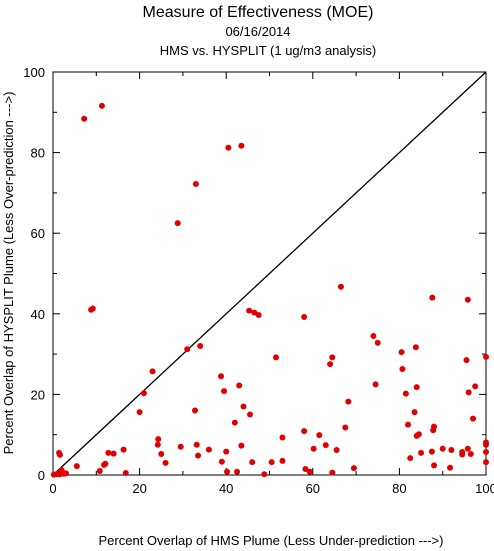 The image size is (494, 551). Describe the element at coordinates (268, 50) in the screenshot. I see `chart-subtitle: HMS vs. HYSPLIT (1 ug/m3 analysis)` at that location.